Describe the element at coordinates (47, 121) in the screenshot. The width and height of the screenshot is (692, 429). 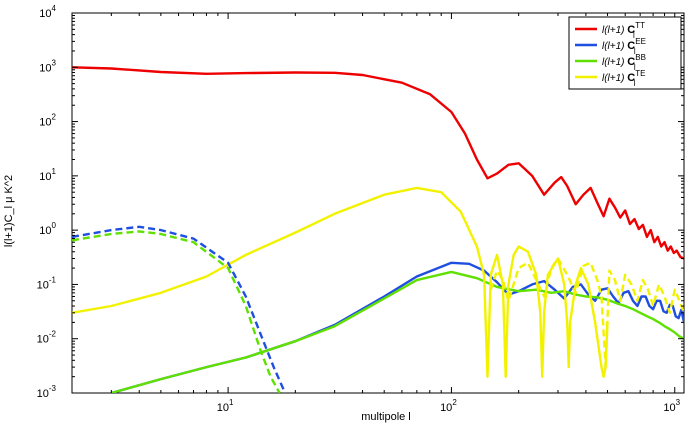
I see `y-tick-label: 10²` at that location.